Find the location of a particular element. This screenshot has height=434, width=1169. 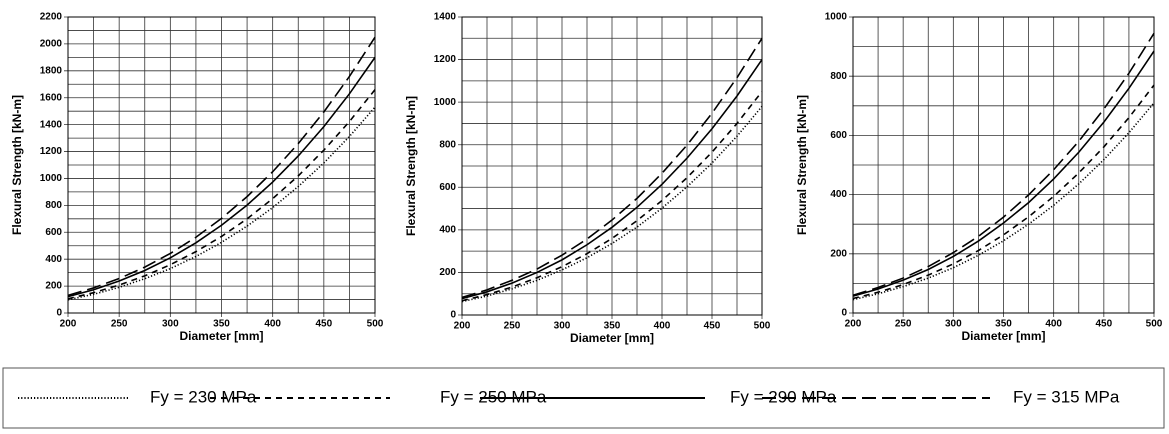

y-tick-label: 2200 is located at coordinates (51, 17).